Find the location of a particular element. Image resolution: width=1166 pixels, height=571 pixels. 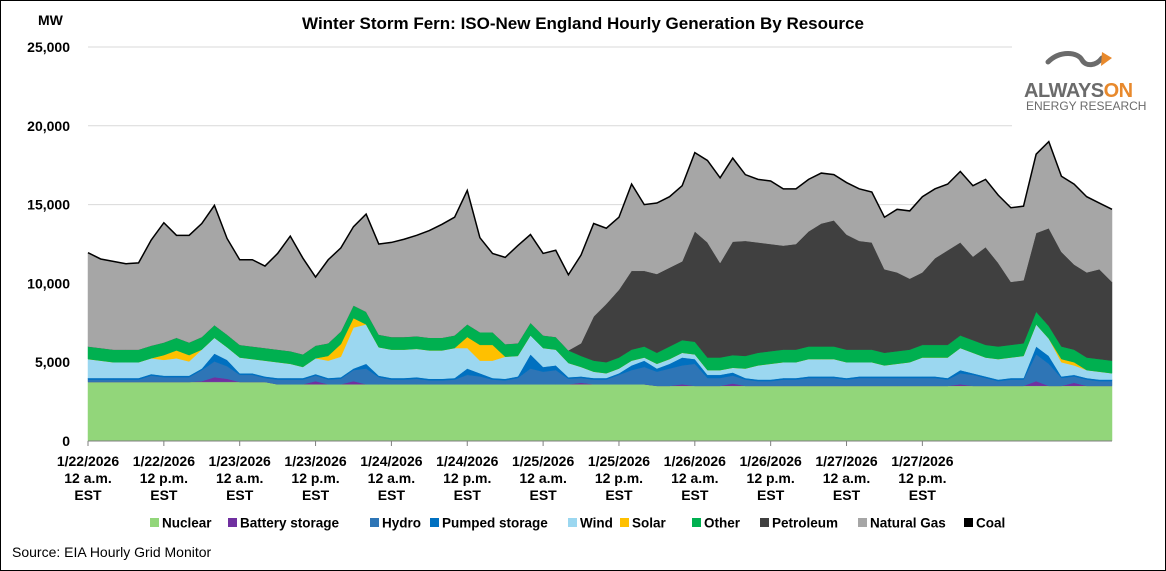

logo-word-a: ALWAYS is located at coordinates (1064, 91).